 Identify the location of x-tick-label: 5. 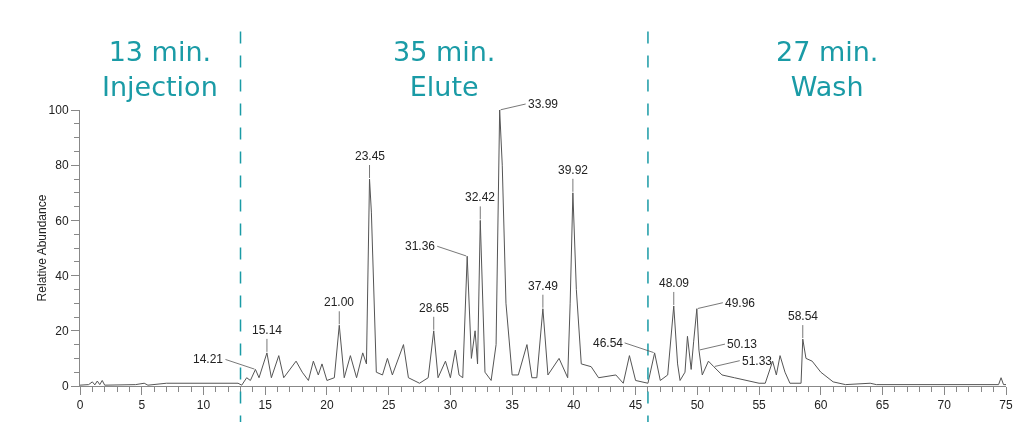
(142, 405).